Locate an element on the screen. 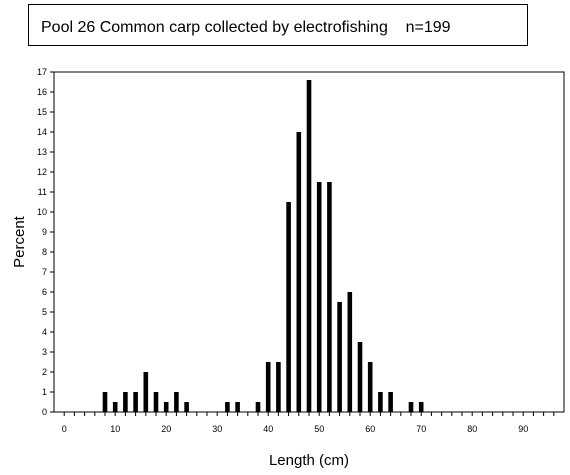  y-tick-label: 13 is located at coordinates (42, 152).